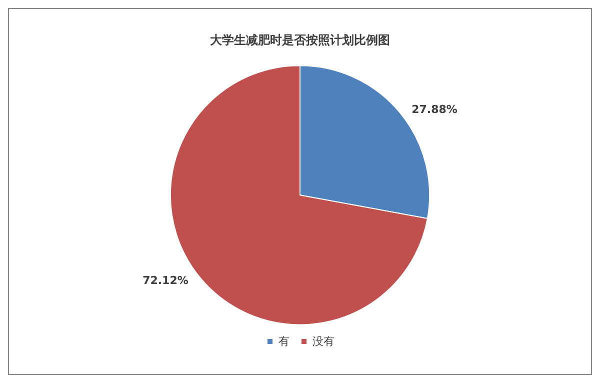 The image size is (602, 385). I want to click on data-label: 72.12%, so click(165, 281).